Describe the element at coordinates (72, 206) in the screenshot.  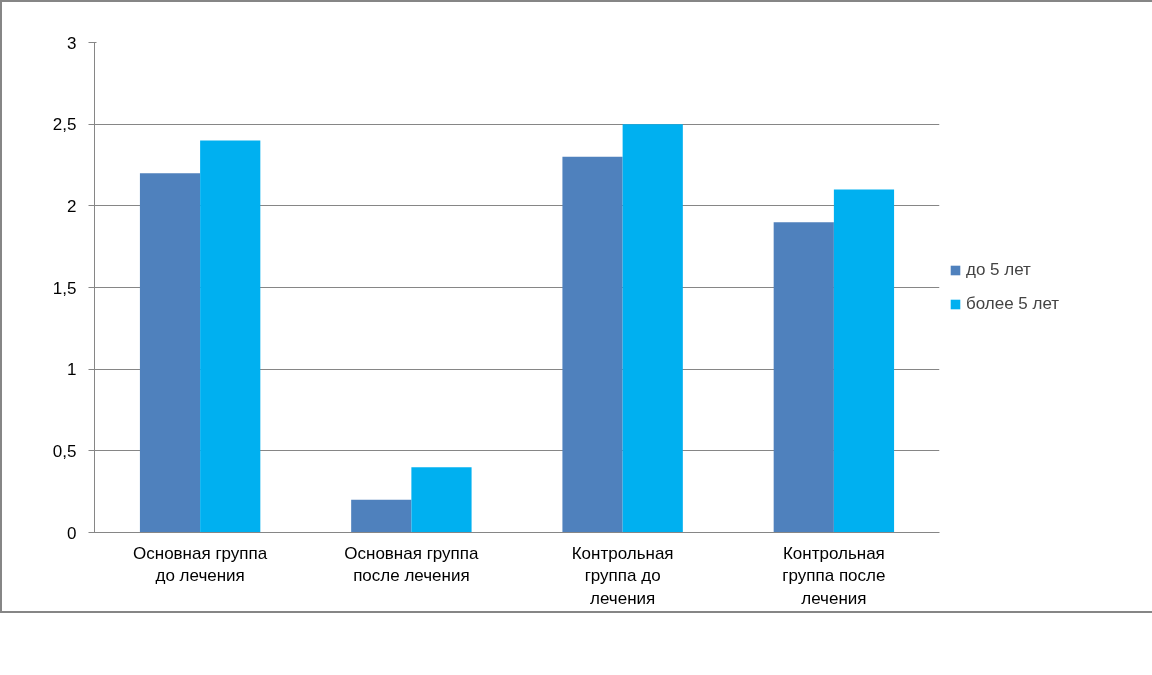
I see `y-tick-label: 2` at that location.